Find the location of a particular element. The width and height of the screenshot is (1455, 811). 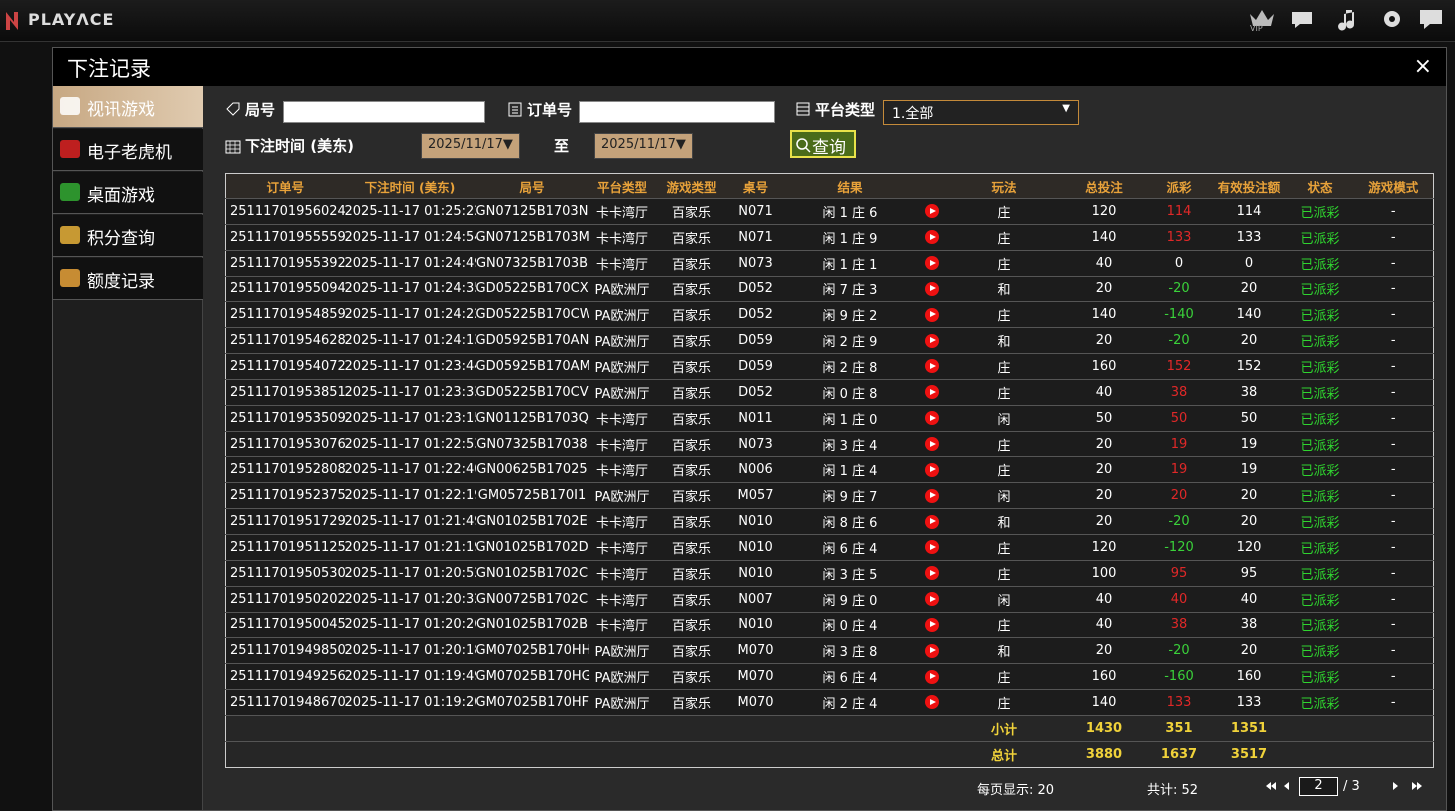

menu-item: 积分查询 is located at coordinates (128, 236).